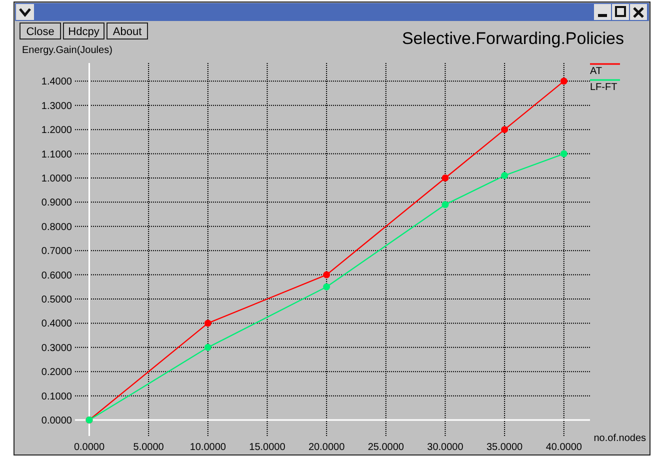 The width and height of the screenshot is (666, 457). Describe the element at coordinates (445, 447) in the screenshot. I see `x-tick-label: 30.0000` at that location.